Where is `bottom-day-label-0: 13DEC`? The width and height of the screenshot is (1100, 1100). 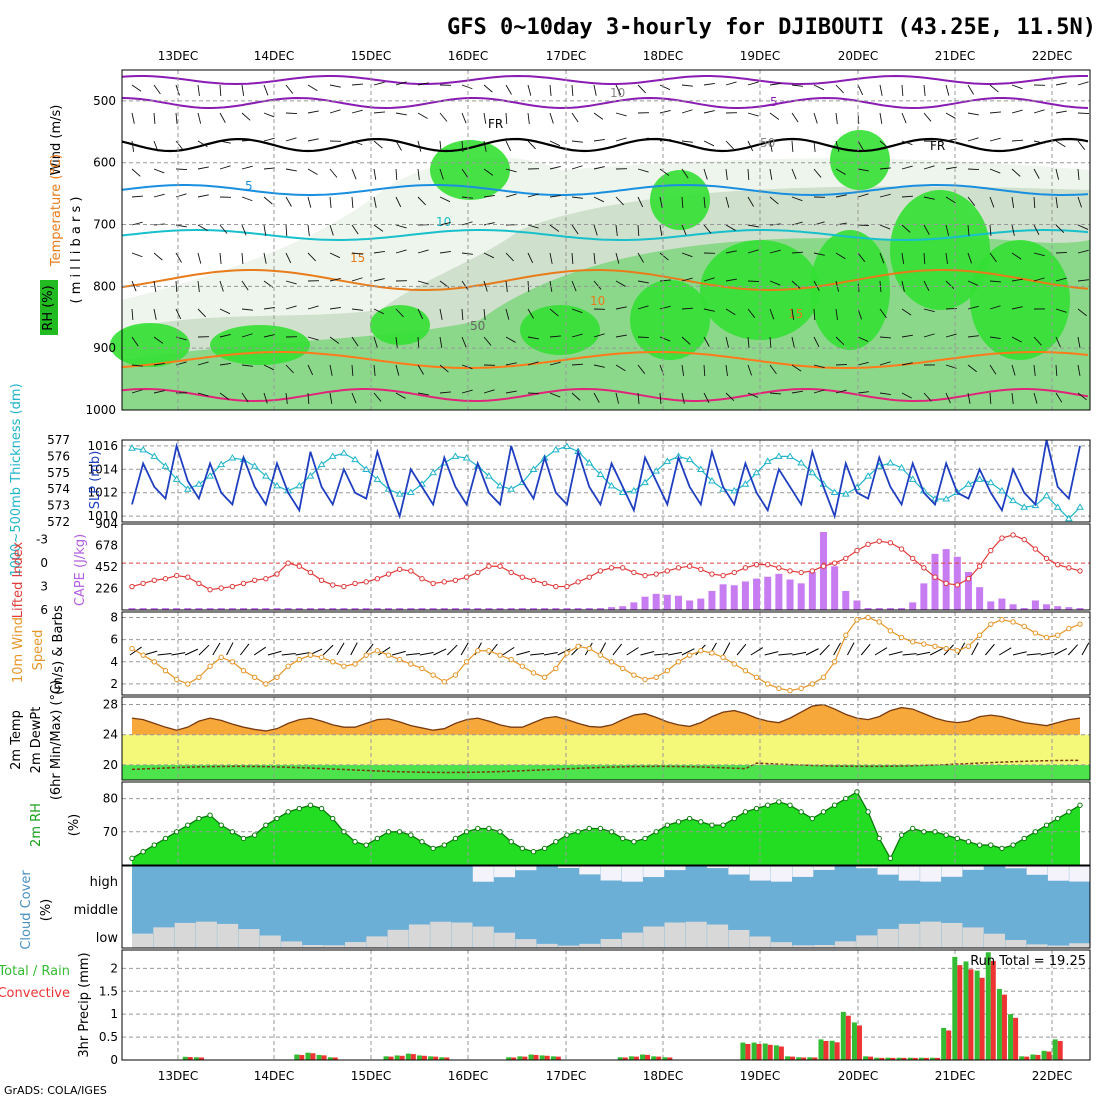 bottom-day-label-0: 13DEC is located at coordinates (178, 1076).